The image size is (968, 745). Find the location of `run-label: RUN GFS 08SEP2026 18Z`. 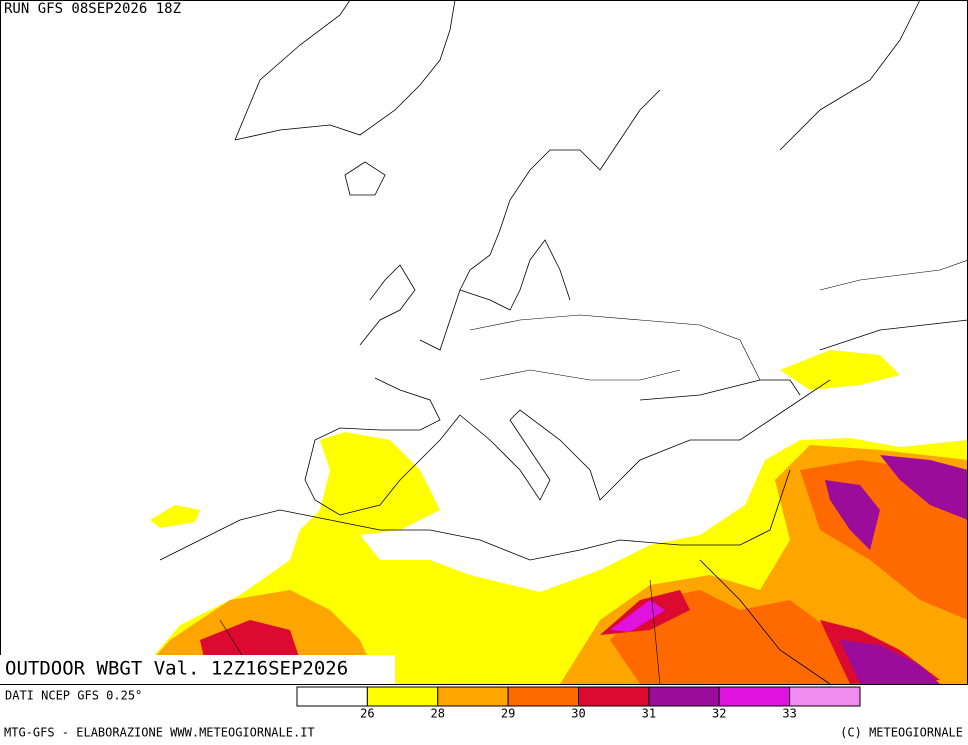

run-label: RUN GFS 08SEP2026 18Z is located at coordinates (92, 9).